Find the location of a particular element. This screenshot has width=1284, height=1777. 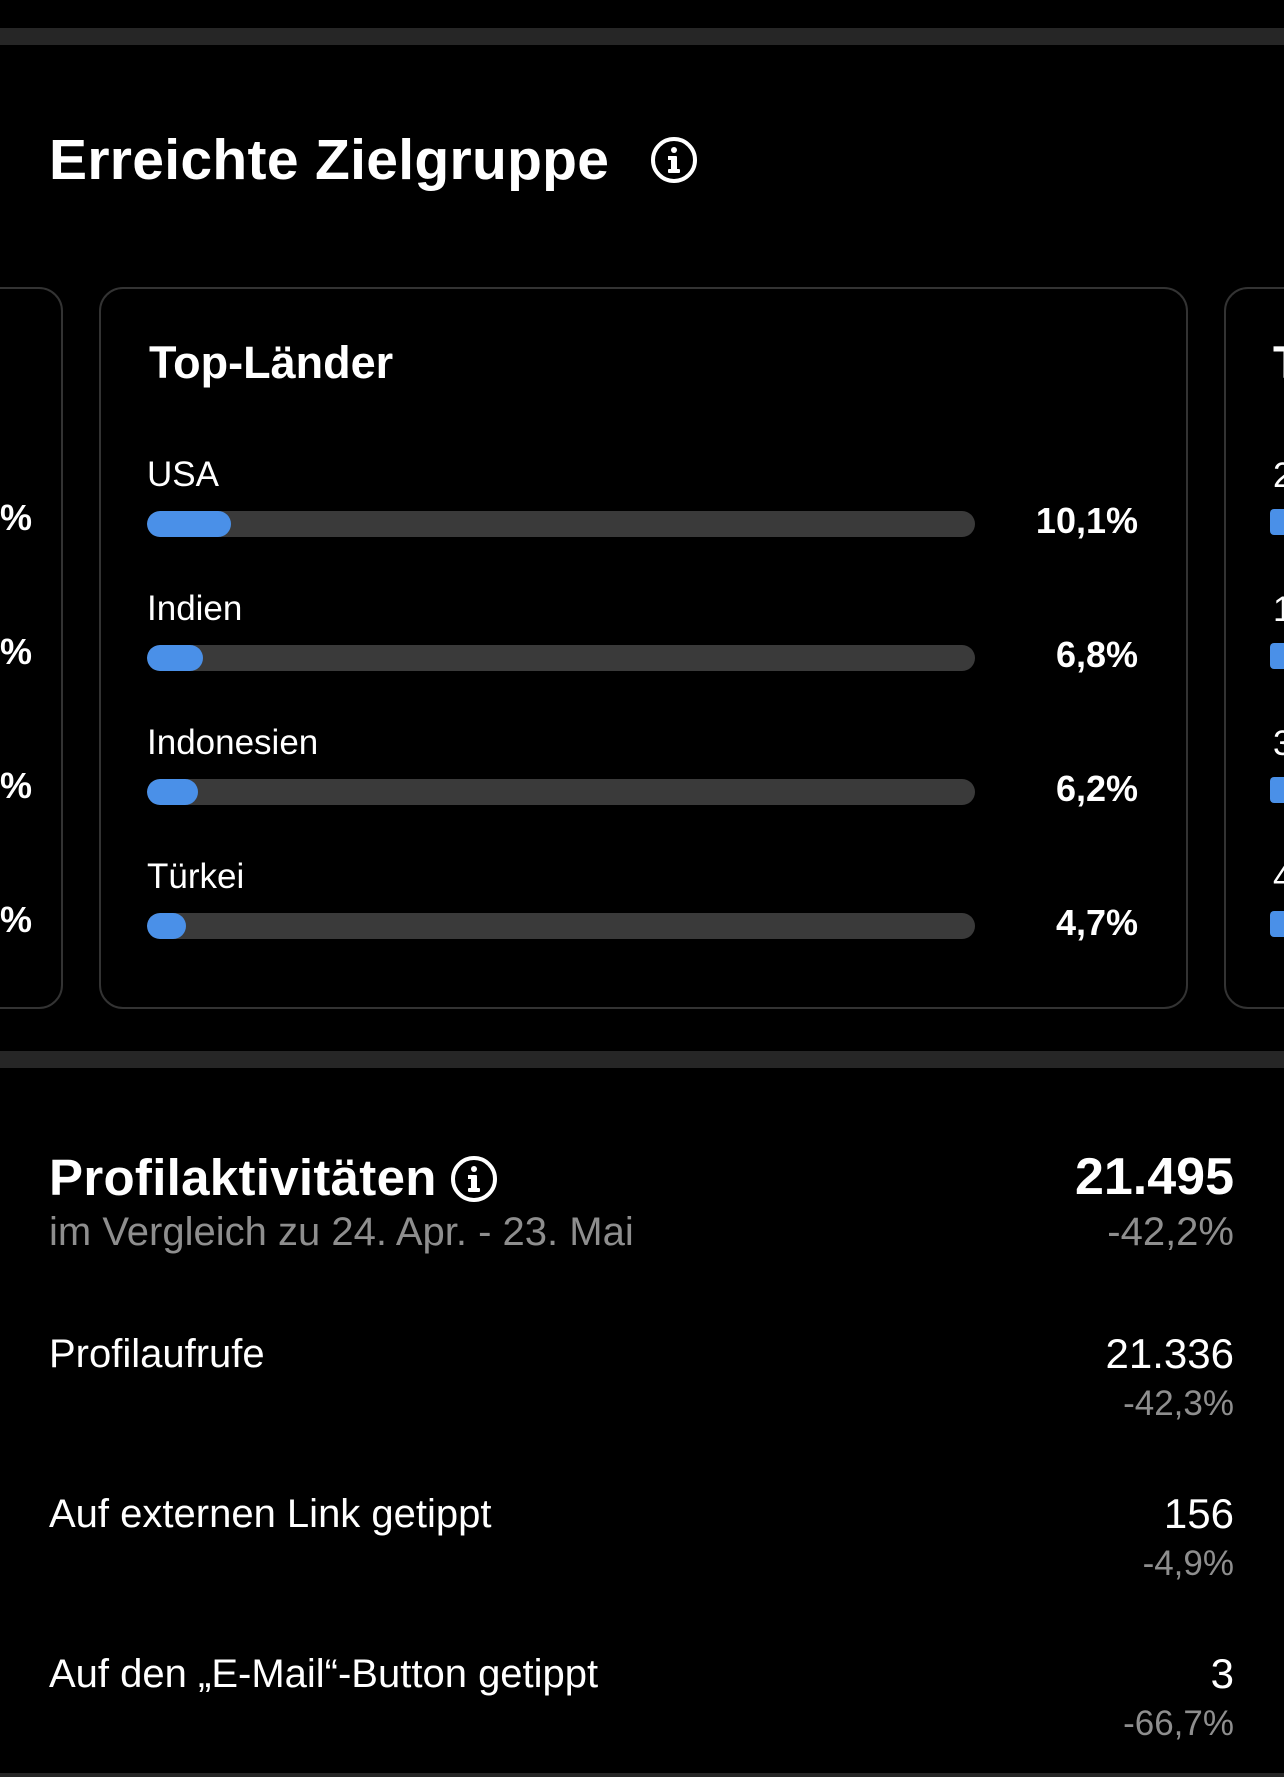

metric-change: -42,3% is located at coordinates (1178, 1403).